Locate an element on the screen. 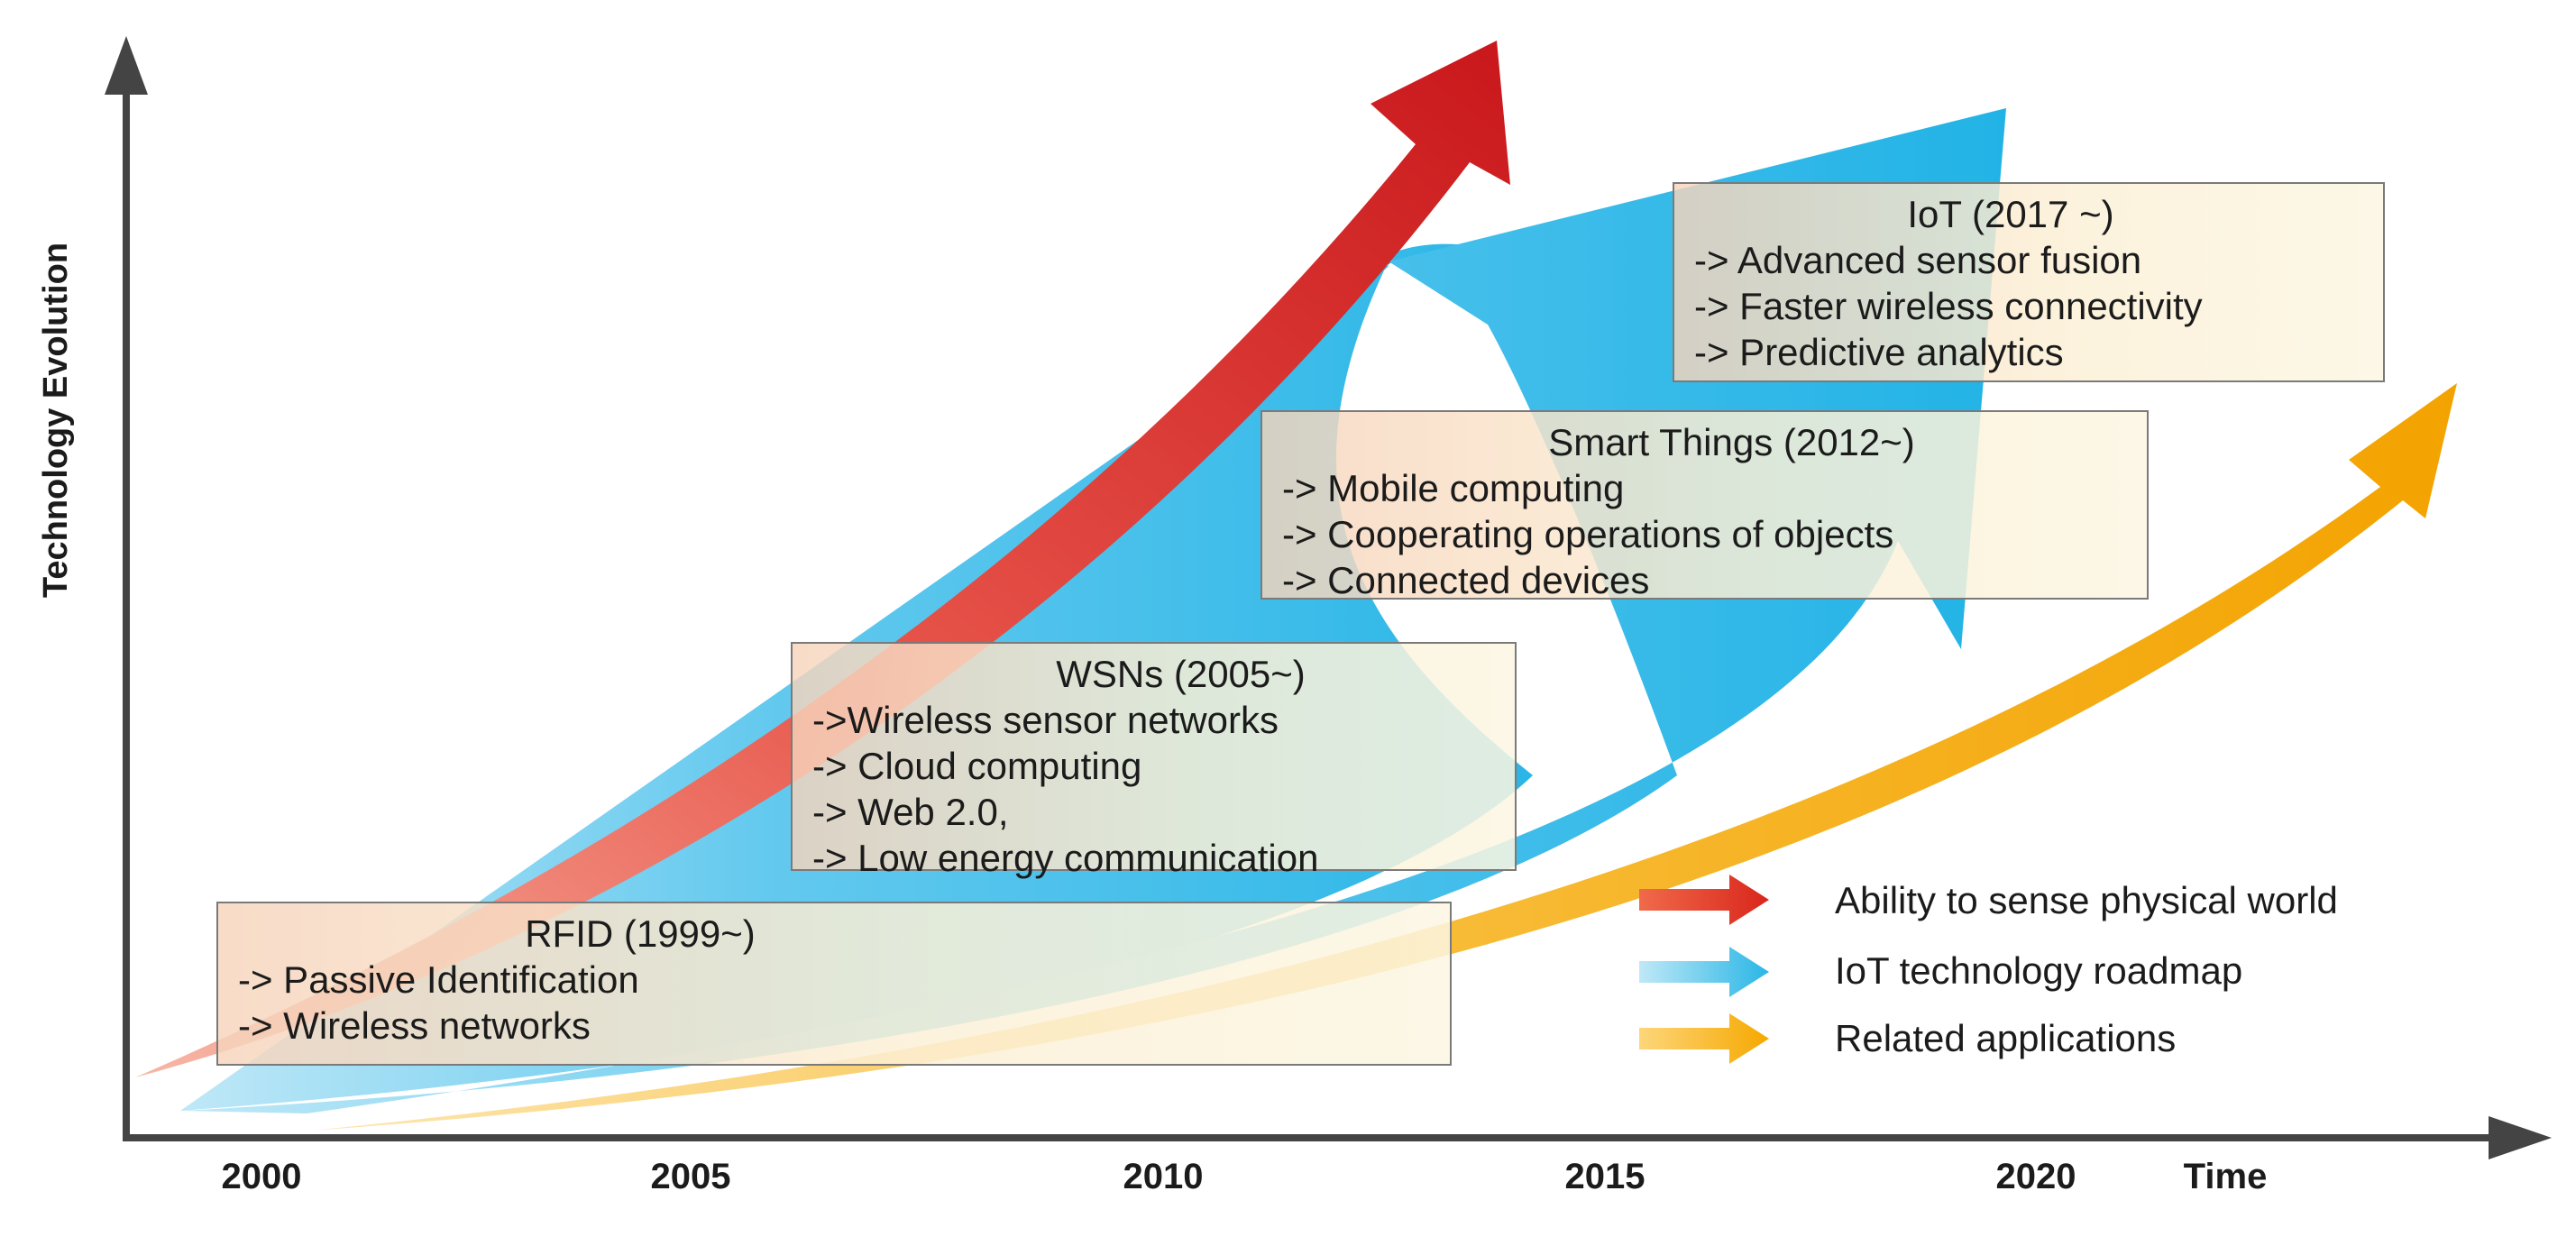 The image size is (2576, 1246). stage-item: -> Connected devices is located at coordinates (1466, 580).